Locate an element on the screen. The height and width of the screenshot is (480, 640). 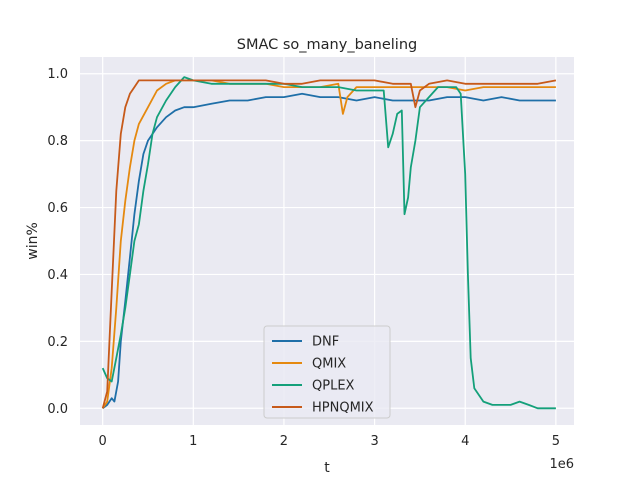
legend-label-dnf: DNF is located at coordinates (325, 342).